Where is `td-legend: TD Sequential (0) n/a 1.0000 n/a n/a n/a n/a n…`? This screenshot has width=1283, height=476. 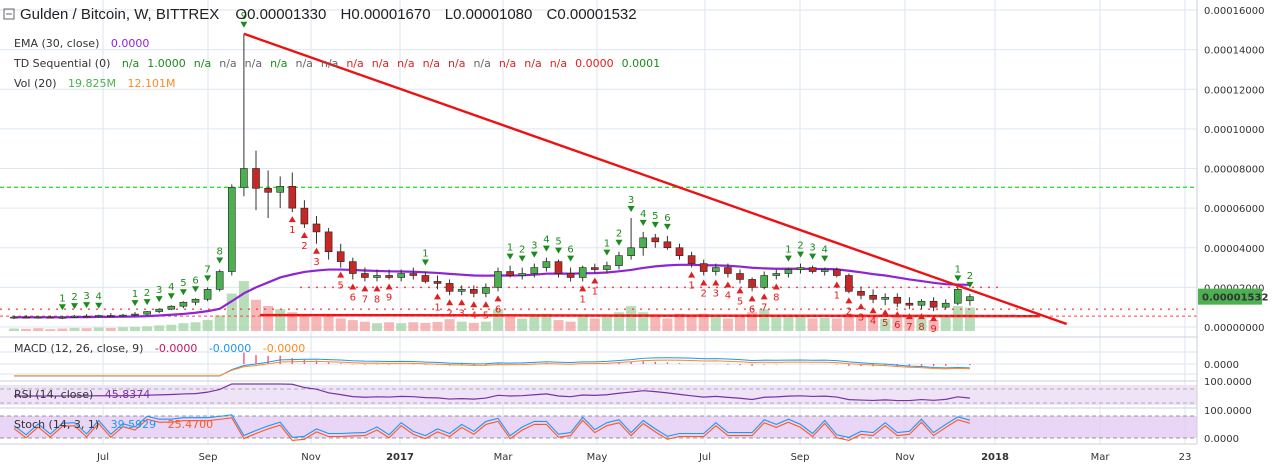
td-legend: TD Sequential (0) n/a 1.0000 n/a n/a n/a n/a n… is located at coordinates (336, 63).